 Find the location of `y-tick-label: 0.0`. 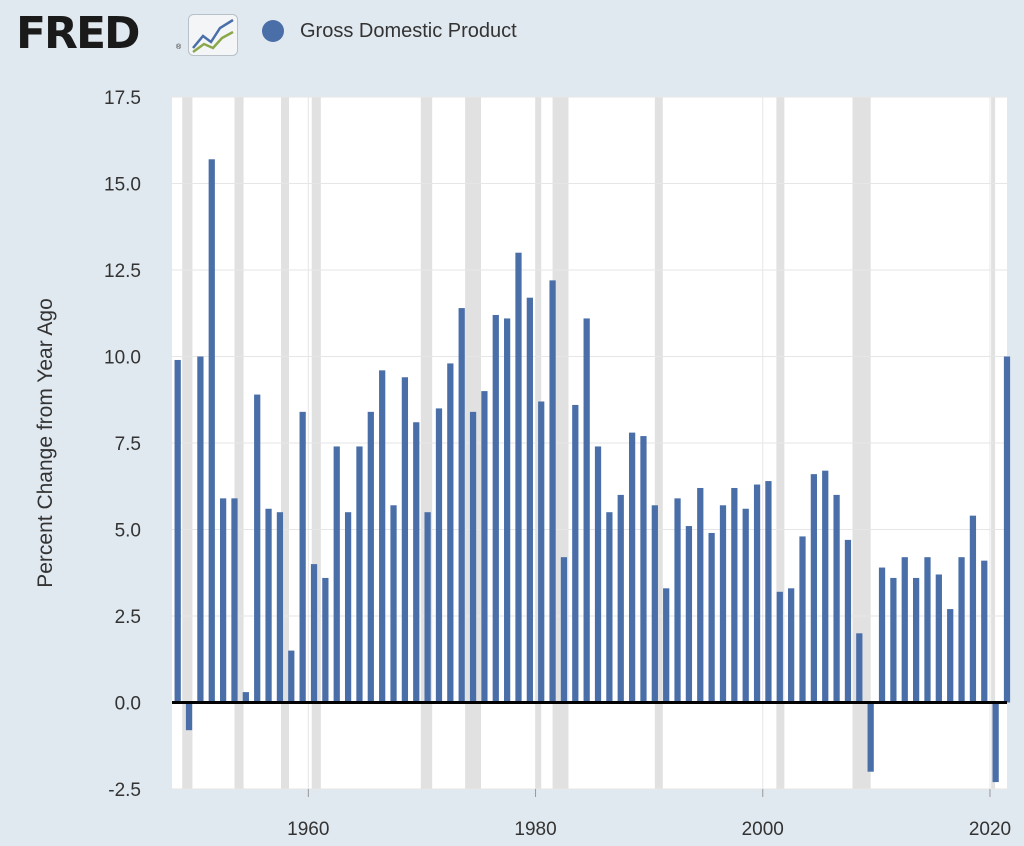

y-tick-label: 0.0 is located at coordinates (128, 704).